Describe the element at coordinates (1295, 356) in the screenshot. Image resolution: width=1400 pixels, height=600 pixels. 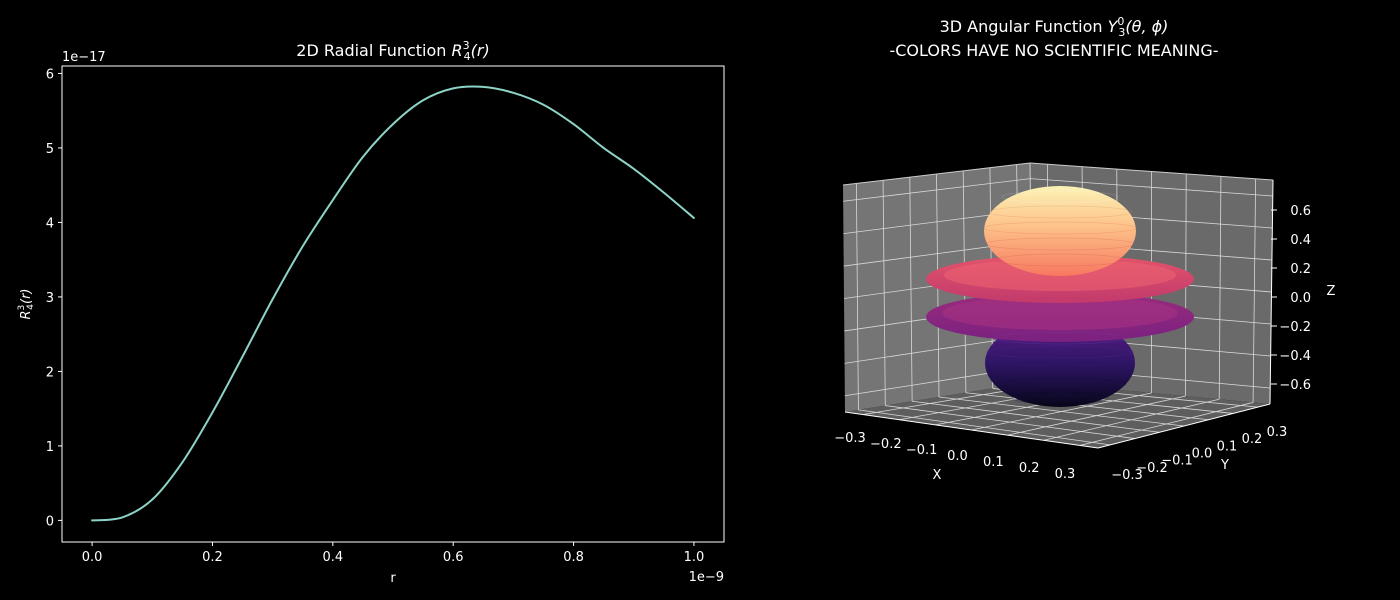
I see `z-tick-label: −0.4` at that location.